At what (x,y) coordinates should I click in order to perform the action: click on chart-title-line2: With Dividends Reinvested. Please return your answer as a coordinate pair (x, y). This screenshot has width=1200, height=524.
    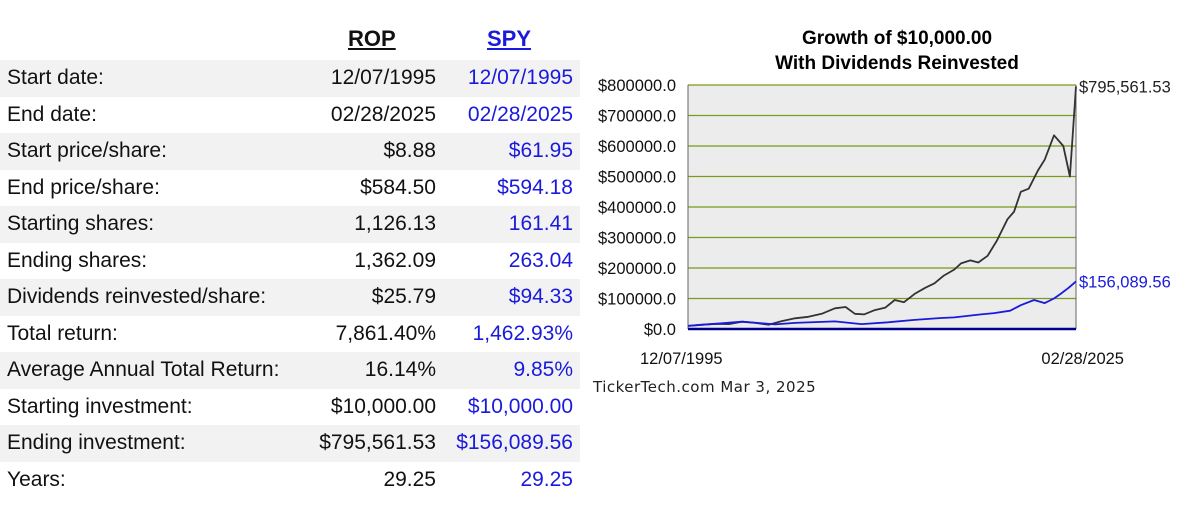
    Looking at the image, I should click on (897, 63).